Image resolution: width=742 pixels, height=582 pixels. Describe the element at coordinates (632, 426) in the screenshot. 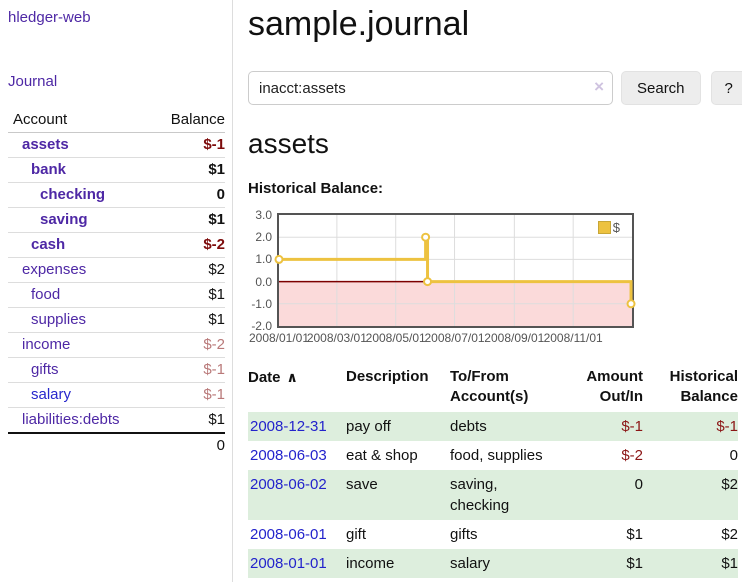

I see `register-amount-cell: $-1` at that location.